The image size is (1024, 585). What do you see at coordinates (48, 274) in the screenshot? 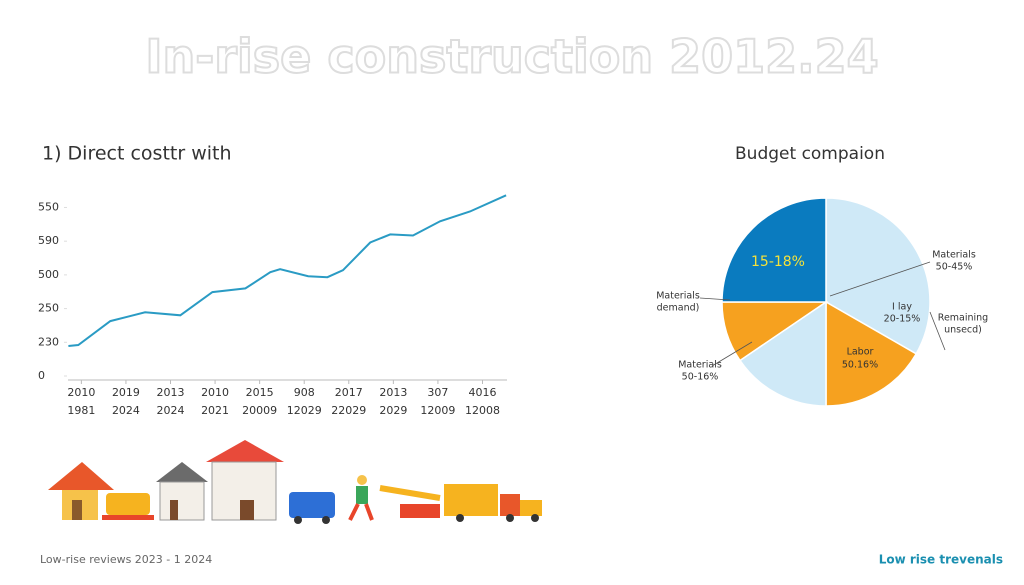
I see `y-tick-label: 500` at bounding box center [48, 274].